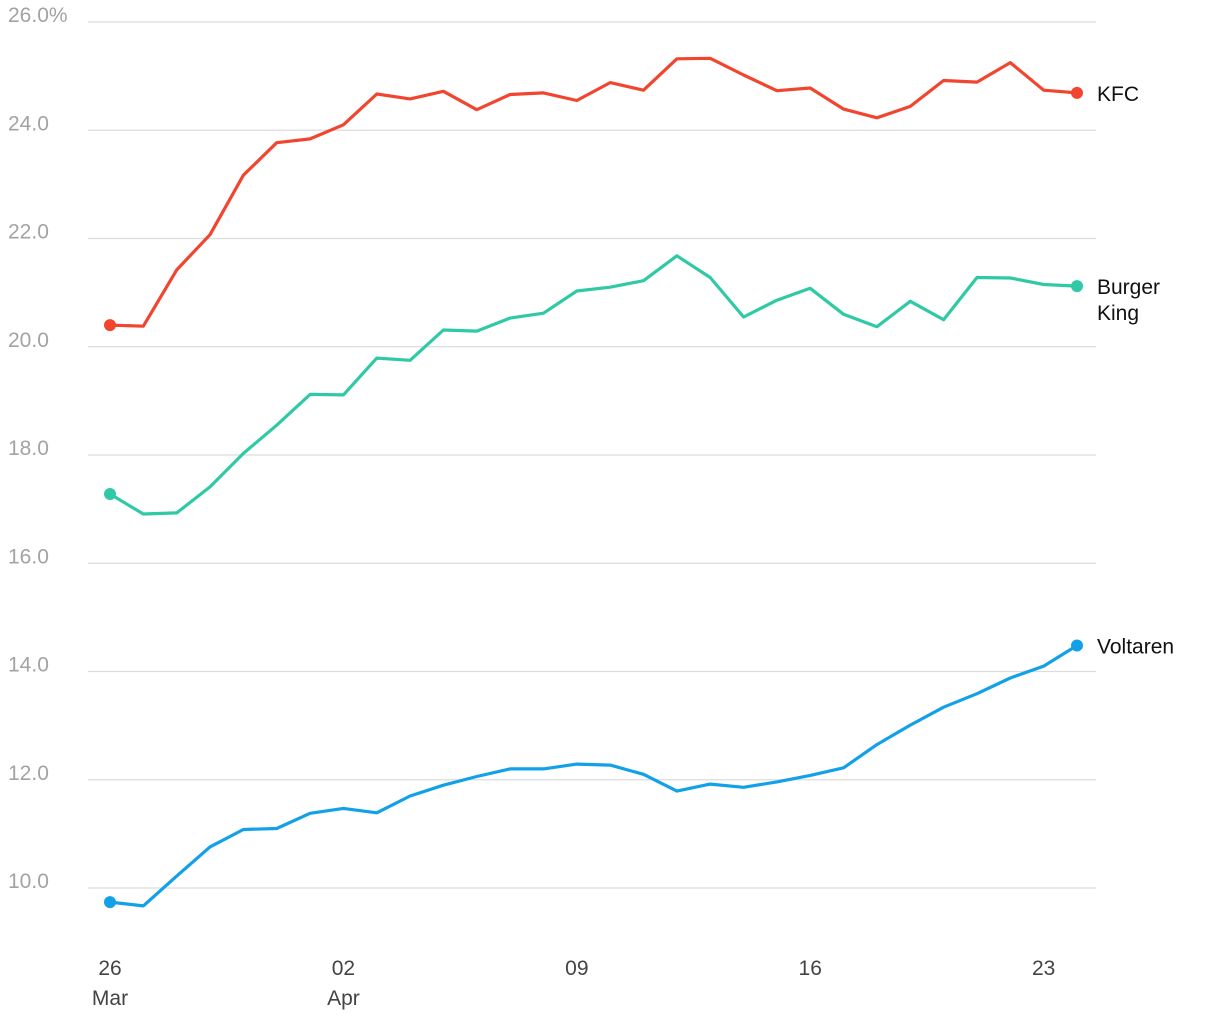 The image size is (1220, 1020). What do you see at coordinates (110, 902) in the screenshot?
I see `series-start-point-voltaren` at bounding box center [110, 902].